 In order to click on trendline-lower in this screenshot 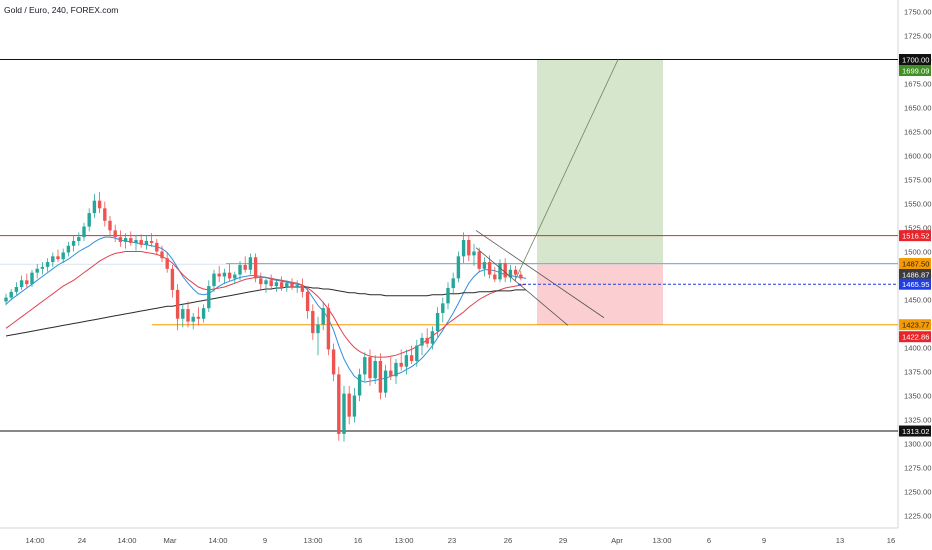, I will do `click(522, 286)`.